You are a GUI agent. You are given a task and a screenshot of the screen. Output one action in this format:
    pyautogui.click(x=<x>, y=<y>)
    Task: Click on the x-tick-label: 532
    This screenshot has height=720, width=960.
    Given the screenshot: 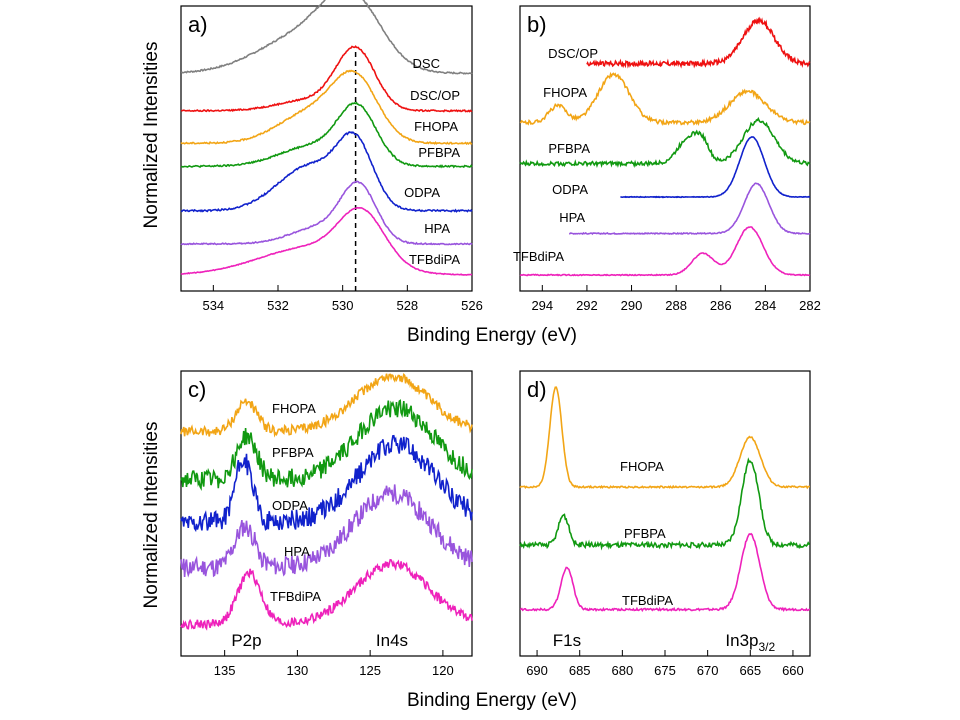 What is the action you would take?
    pyautogui.click(x=278, y=305)
    